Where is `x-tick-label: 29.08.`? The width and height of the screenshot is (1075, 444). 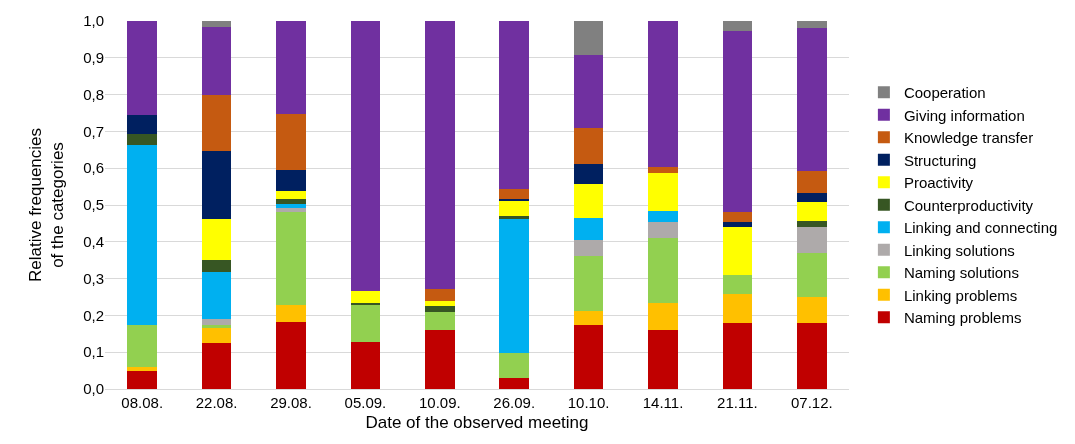
x-tick-label: 29.08. is located at coordinates (291, 402).